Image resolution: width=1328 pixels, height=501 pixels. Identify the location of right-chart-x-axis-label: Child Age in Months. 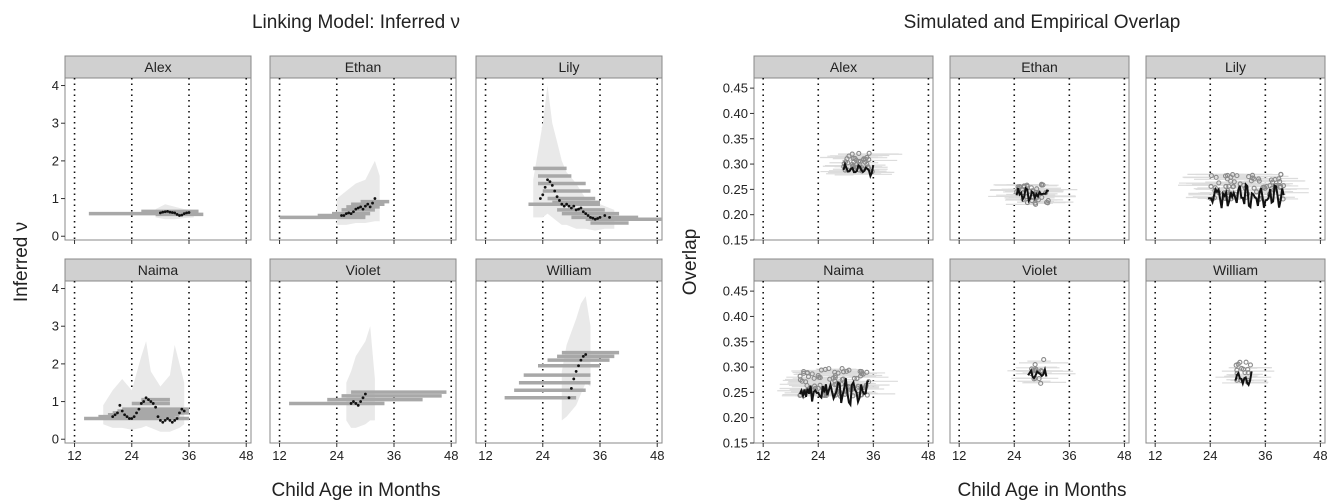
(1042, 490).